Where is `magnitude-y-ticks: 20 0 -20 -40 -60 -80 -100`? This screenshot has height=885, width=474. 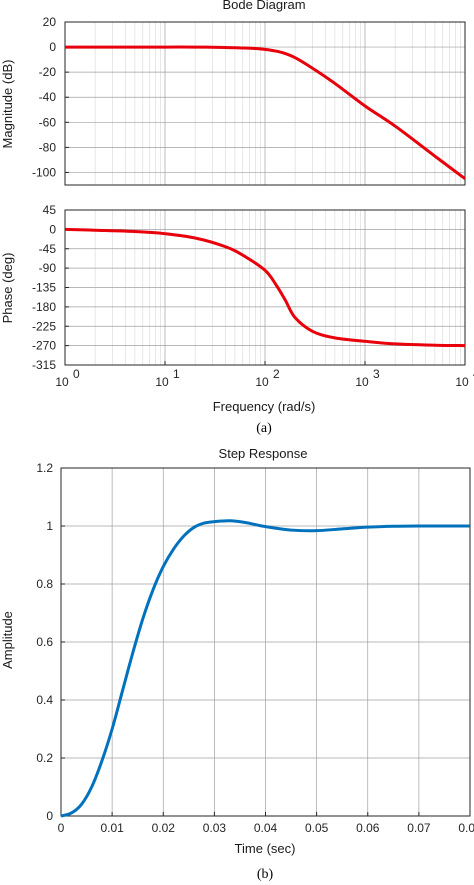 magnitude-y-ticks: 20 0 -20 -40 -60 -80 -100 is located at coordinates (50, 97).